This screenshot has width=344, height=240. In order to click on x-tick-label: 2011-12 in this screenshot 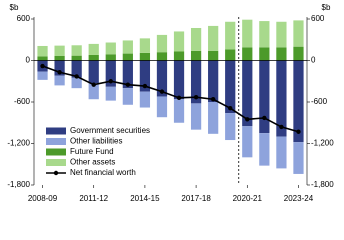, I will do `click(93, 198)`.